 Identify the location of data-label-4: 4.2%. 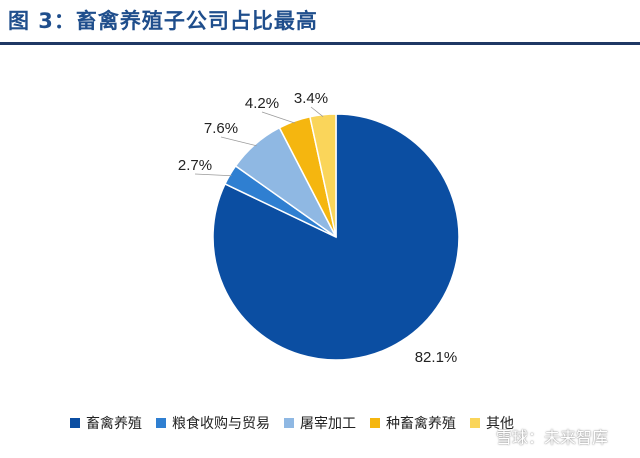
(262, 103).